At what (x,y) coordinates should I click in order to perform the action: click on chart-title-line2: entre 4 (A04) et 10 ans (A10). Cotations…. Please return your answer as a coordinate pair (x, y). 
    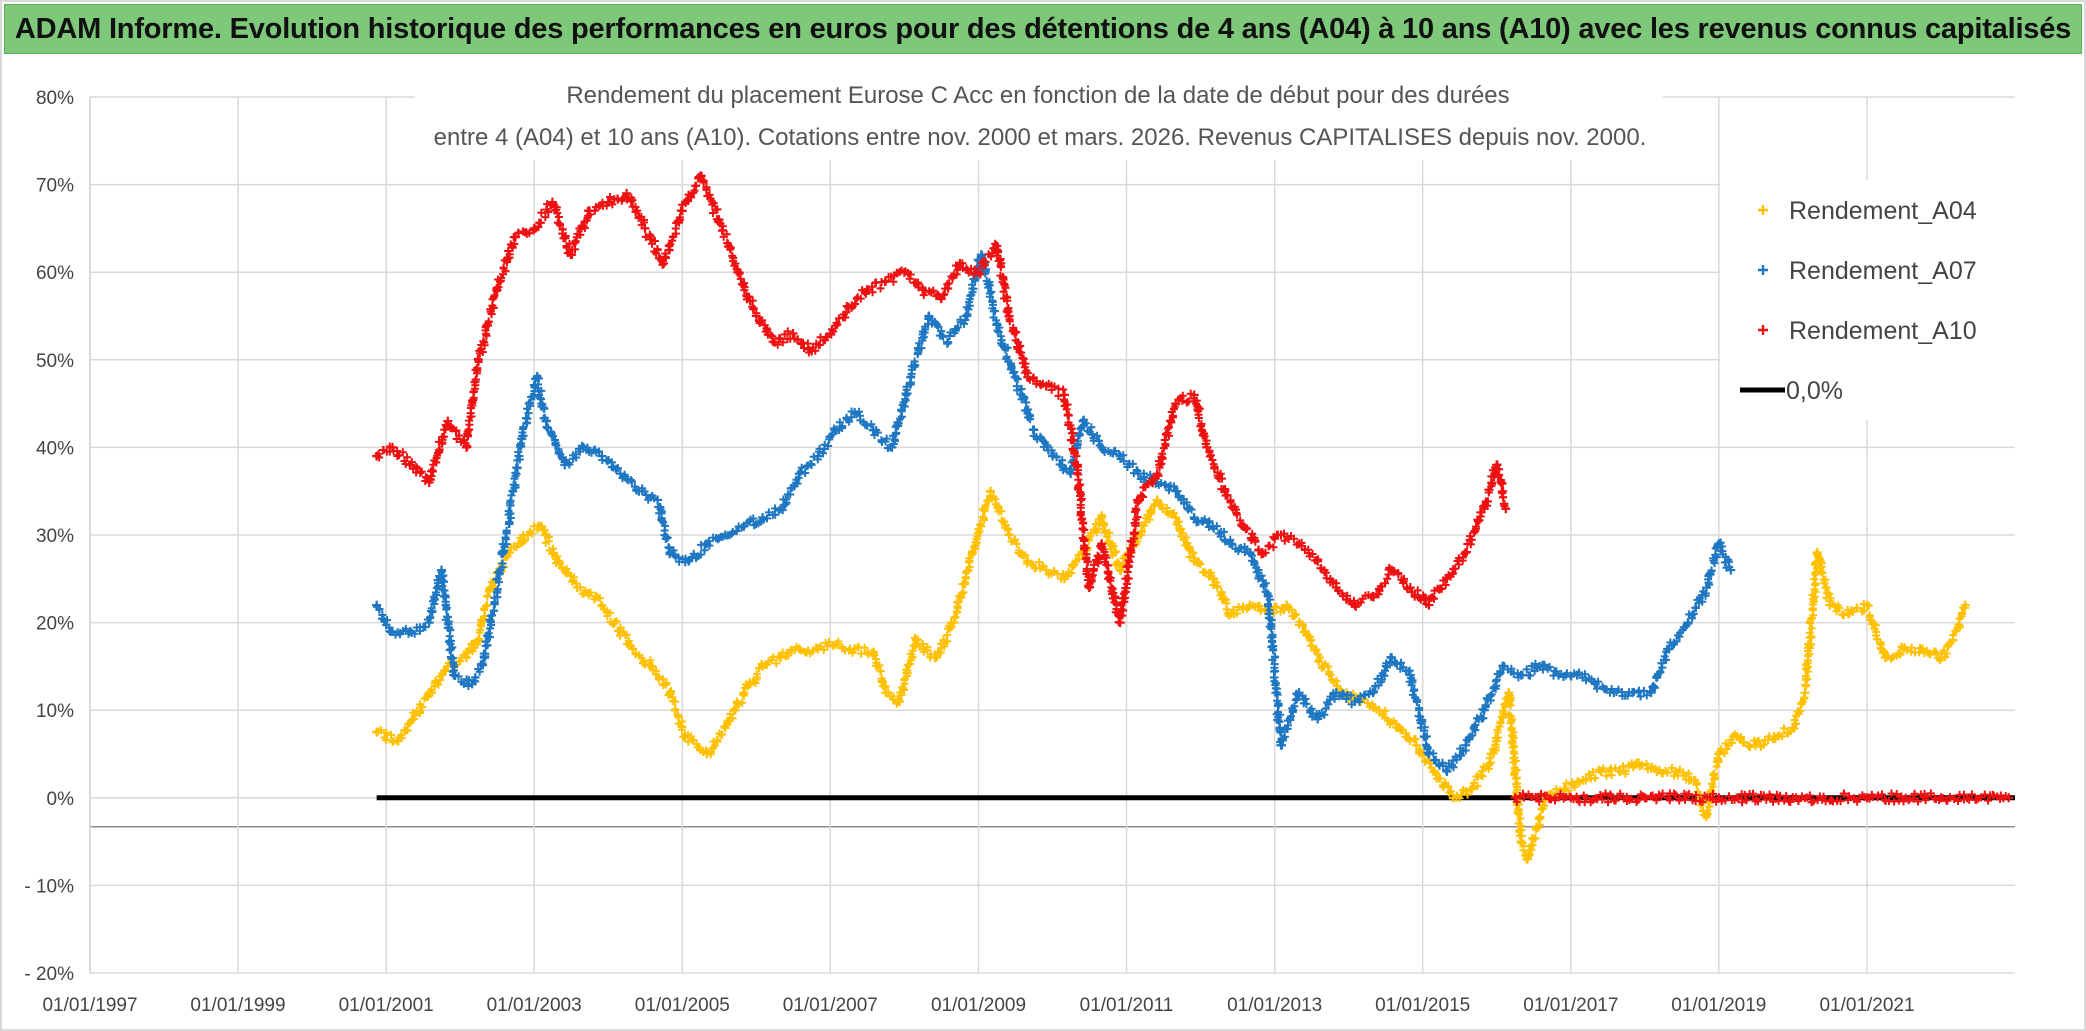
    Looking at the image, I should click on (1040, 137).